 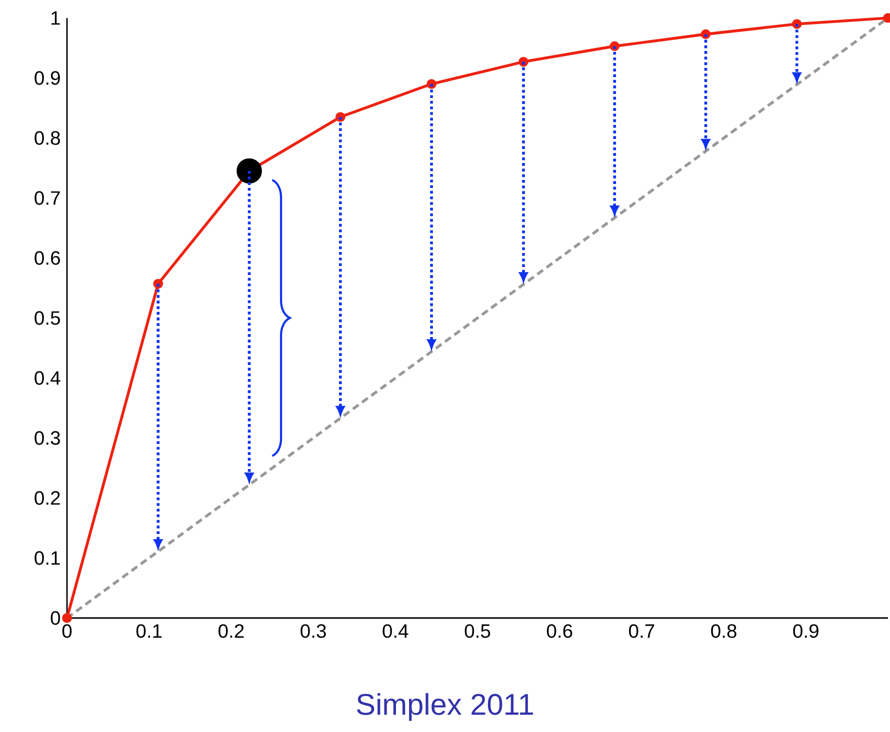 I want to click on y-tick-label: 0.1, so click(x=47, y=558).